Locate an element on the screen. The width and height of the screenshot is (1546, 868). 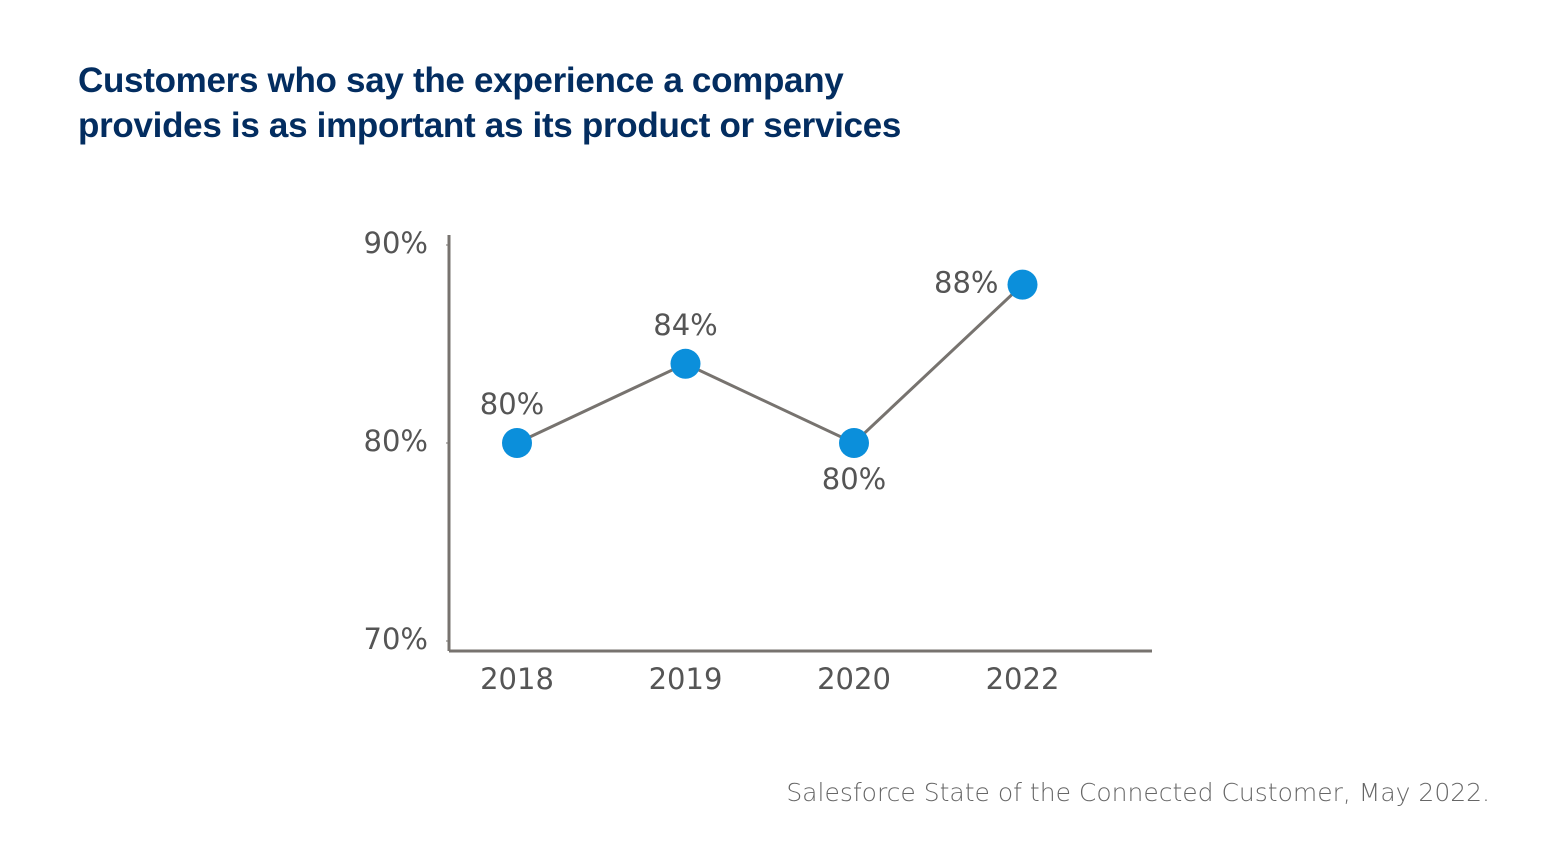
x-tick-label: 2019 is located at coordinates (686, 679).